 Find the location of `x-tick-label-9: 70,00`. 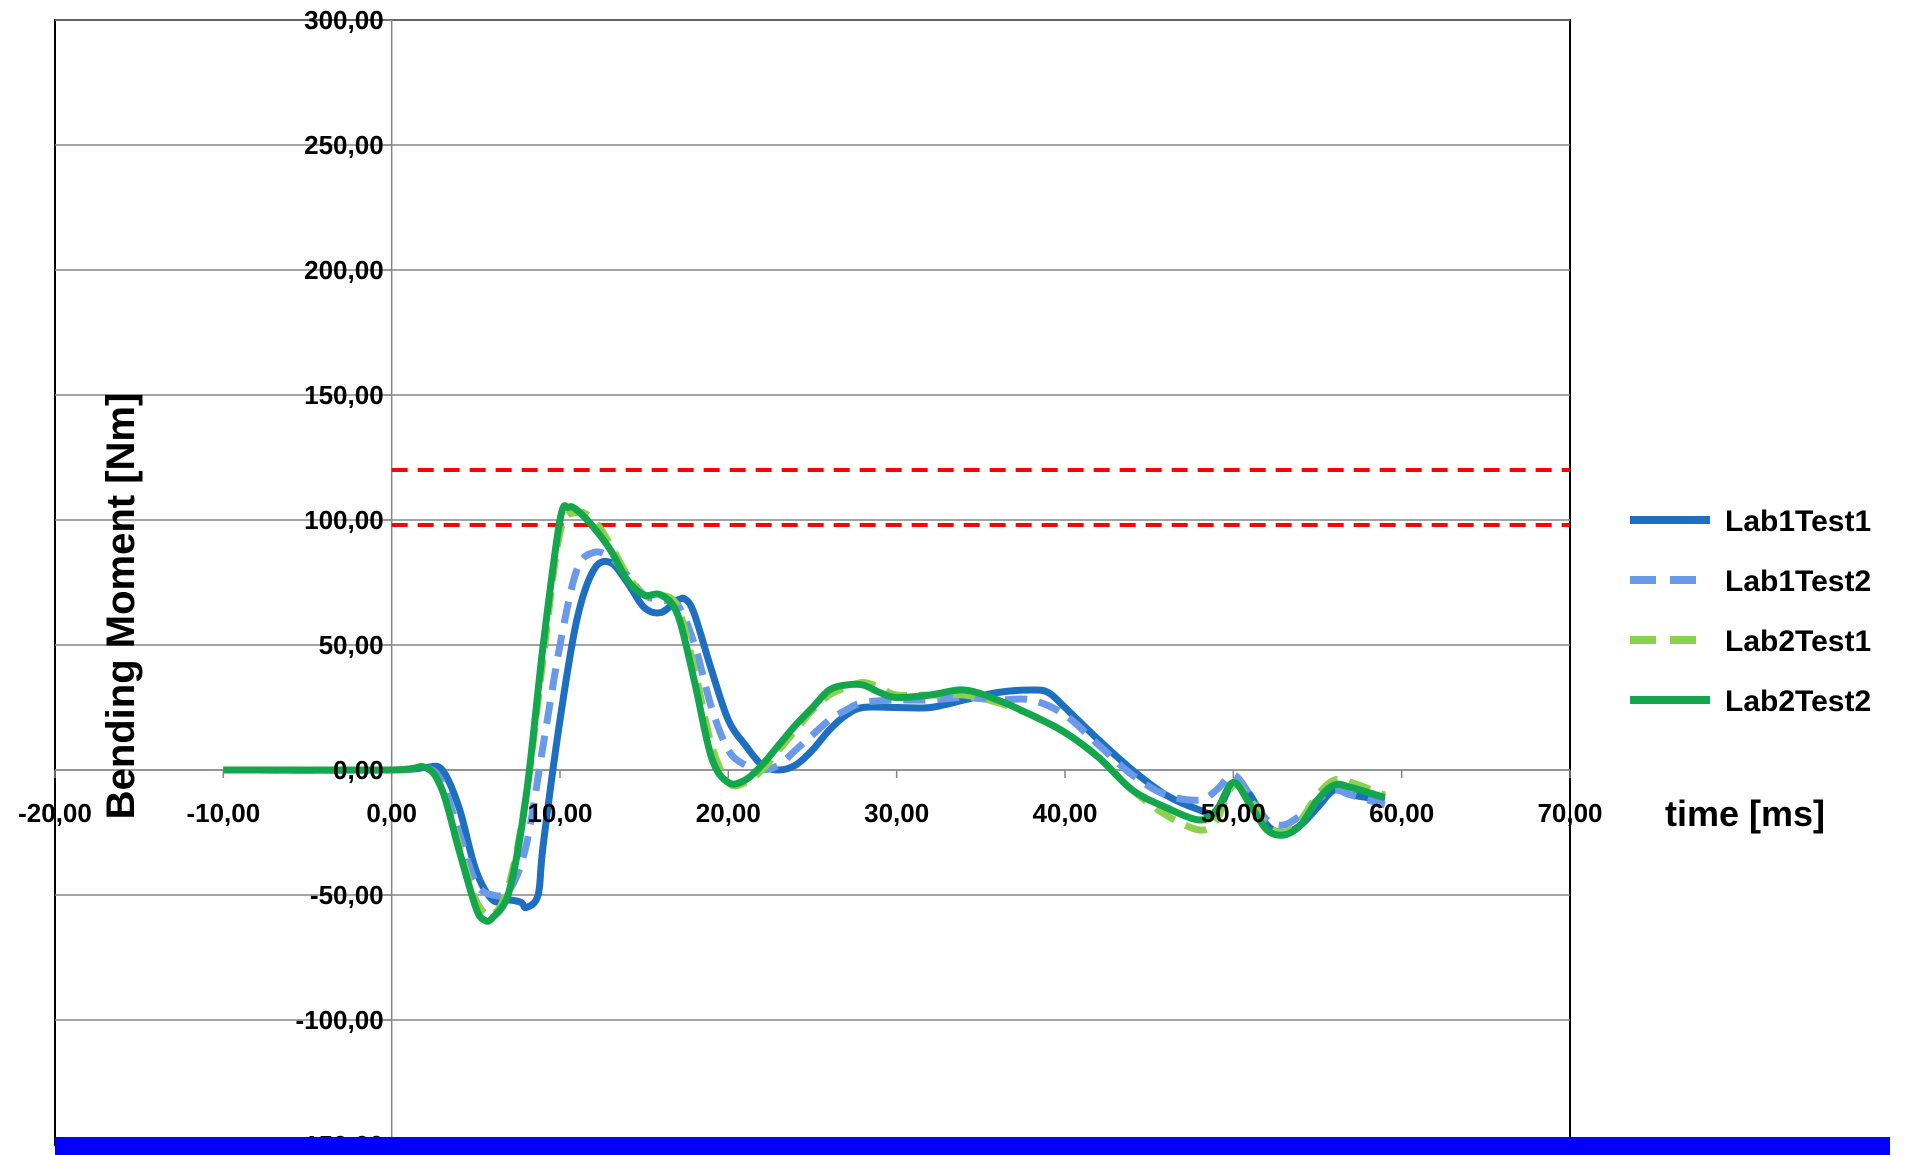

x-tick-label-9: 70,00 is located at coordinates (1569, 813).